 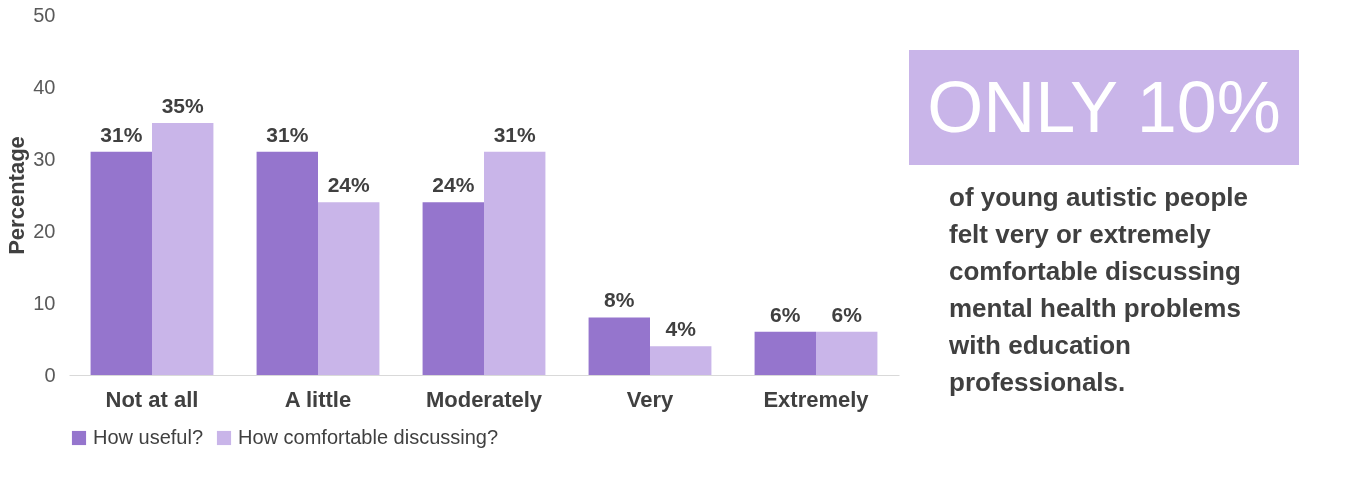 I want to click on text: ONLY 10%, so click(x=1104, y=107).